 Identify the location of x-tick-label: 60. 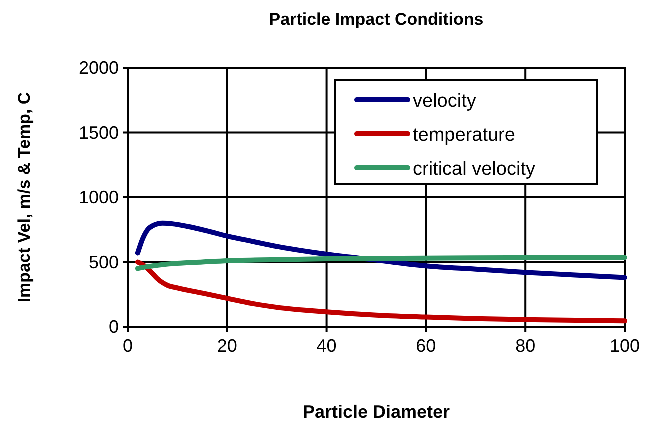
(426, 346).